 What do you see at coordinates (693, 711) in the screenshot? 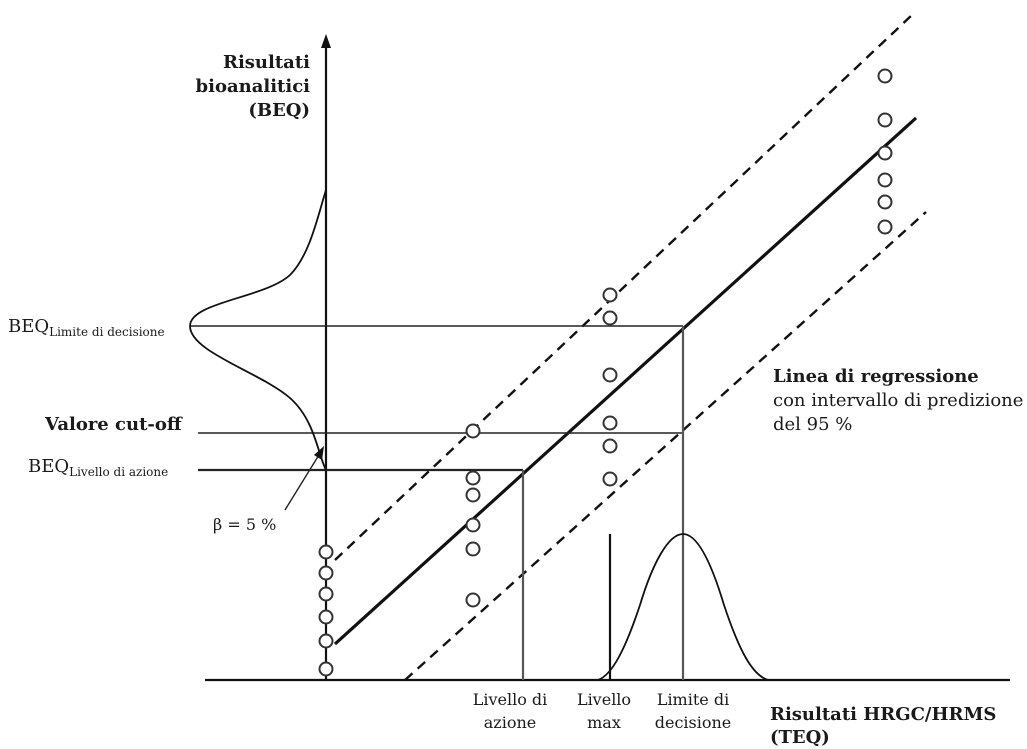
I see `x-tick-limite-decisione: Limite di decisione` at bounding box center [693, 711].